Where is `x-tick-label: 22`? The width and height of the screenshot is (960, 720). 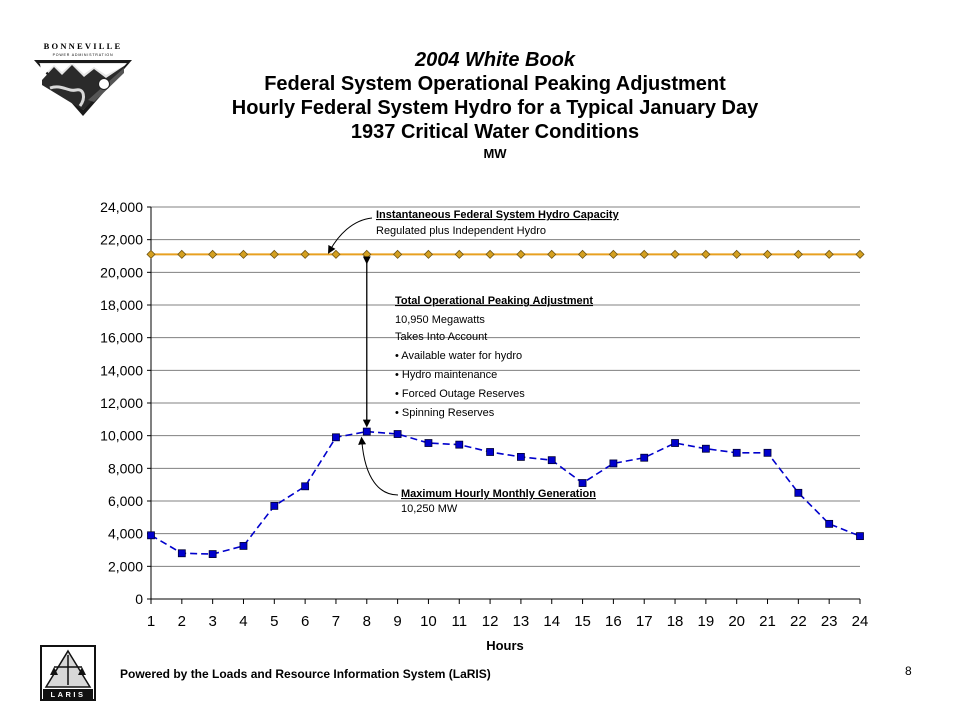 x-tick-label: 22 is located at coordinates (798, 621).